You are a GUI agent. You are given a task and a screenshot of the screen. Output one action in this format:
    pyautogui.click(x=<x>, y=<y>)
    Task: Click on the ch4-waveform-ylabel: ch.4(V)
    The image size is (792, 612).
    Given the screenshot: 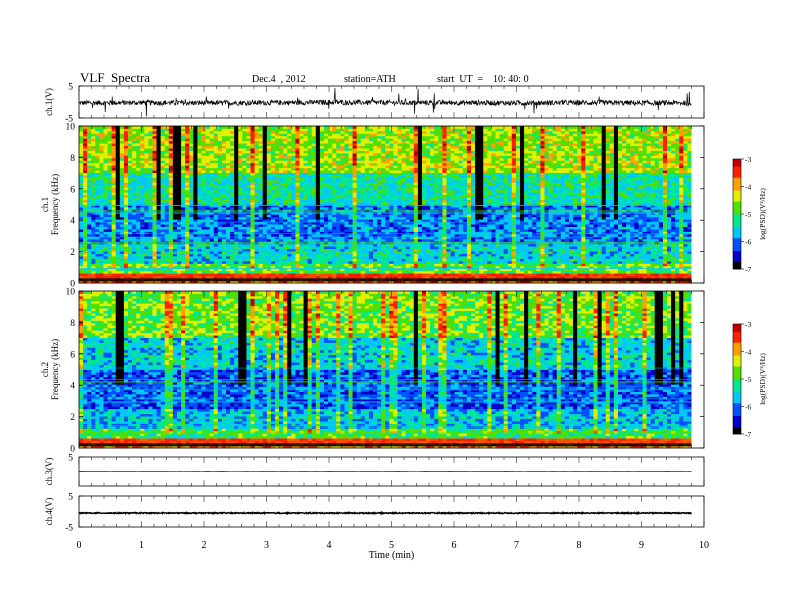 What is the action you would take?
    pyautogui.click(x=49, y=512)
    